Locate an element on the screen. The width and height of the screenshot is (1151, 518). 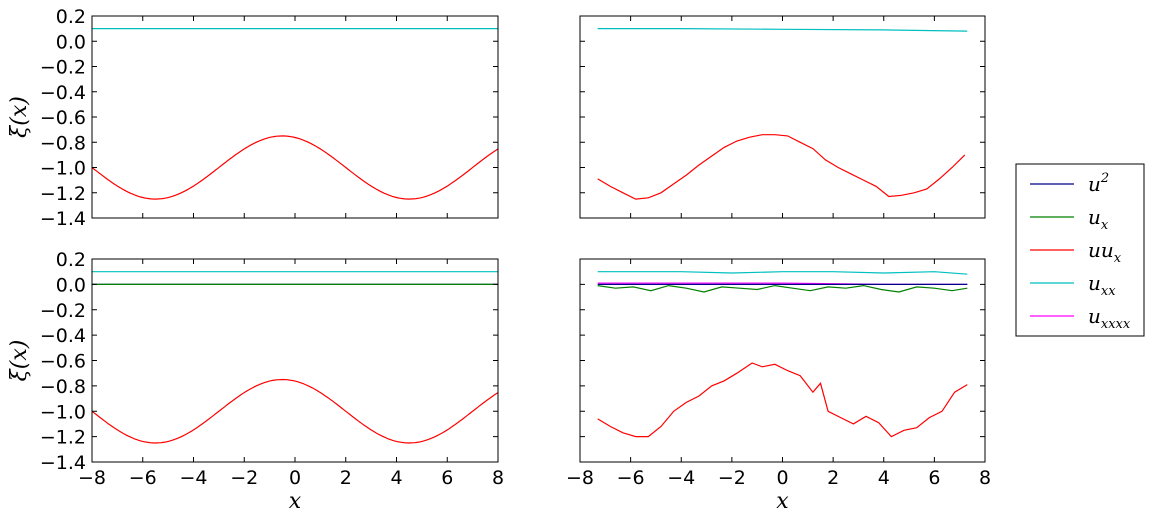
legend-label: uxx is located at coordinates (1102, 285).